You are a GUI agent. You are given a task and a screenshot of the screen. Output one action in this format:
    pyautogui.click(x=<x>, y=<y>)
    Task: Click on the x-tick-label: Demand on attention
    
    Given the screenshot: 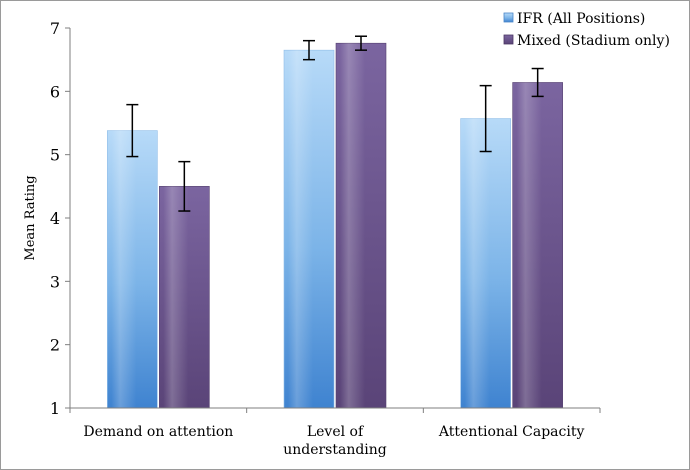 What is the action you would take?
    pyautogui.click(x=158, y=432)
    